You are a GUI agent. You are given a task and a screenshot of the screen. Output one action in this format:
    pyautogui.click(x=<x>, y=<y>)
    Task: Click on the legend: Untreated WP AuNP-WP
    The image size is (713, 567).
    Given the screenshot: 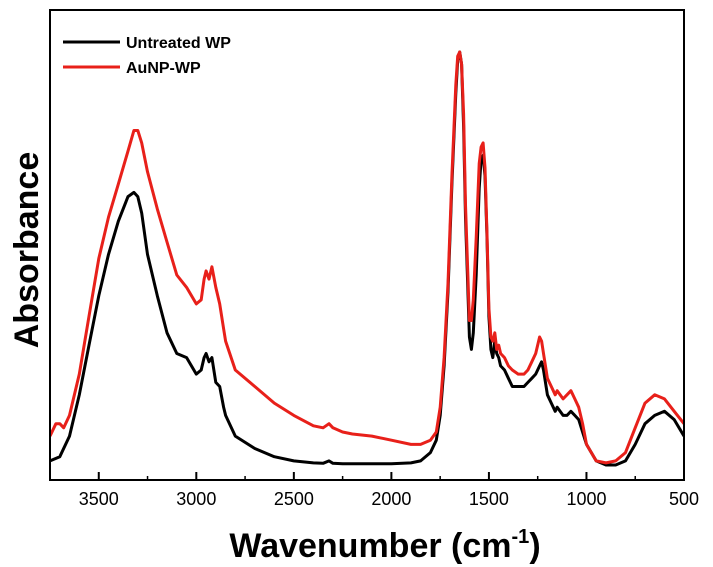 What is the action you would take?
    pyautogui.click(x=147, y=56)
    